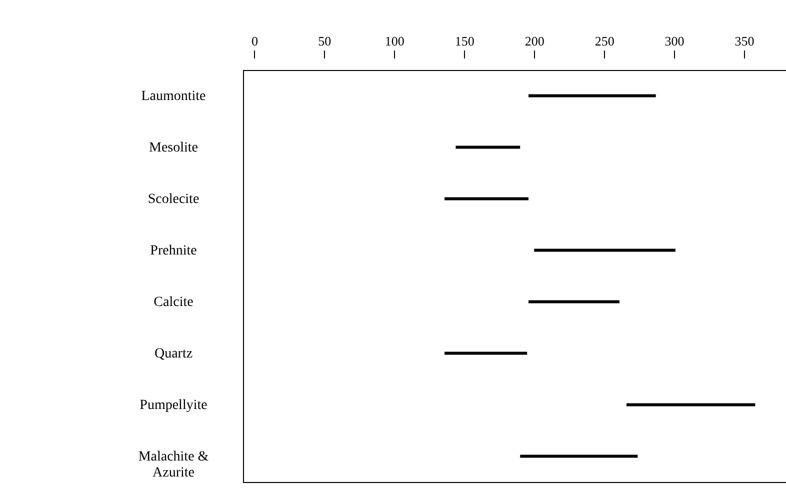 The width and height of the screenshot is (786, 494). I want to click on y-tick-label: Prehnite, so click(173, 250).